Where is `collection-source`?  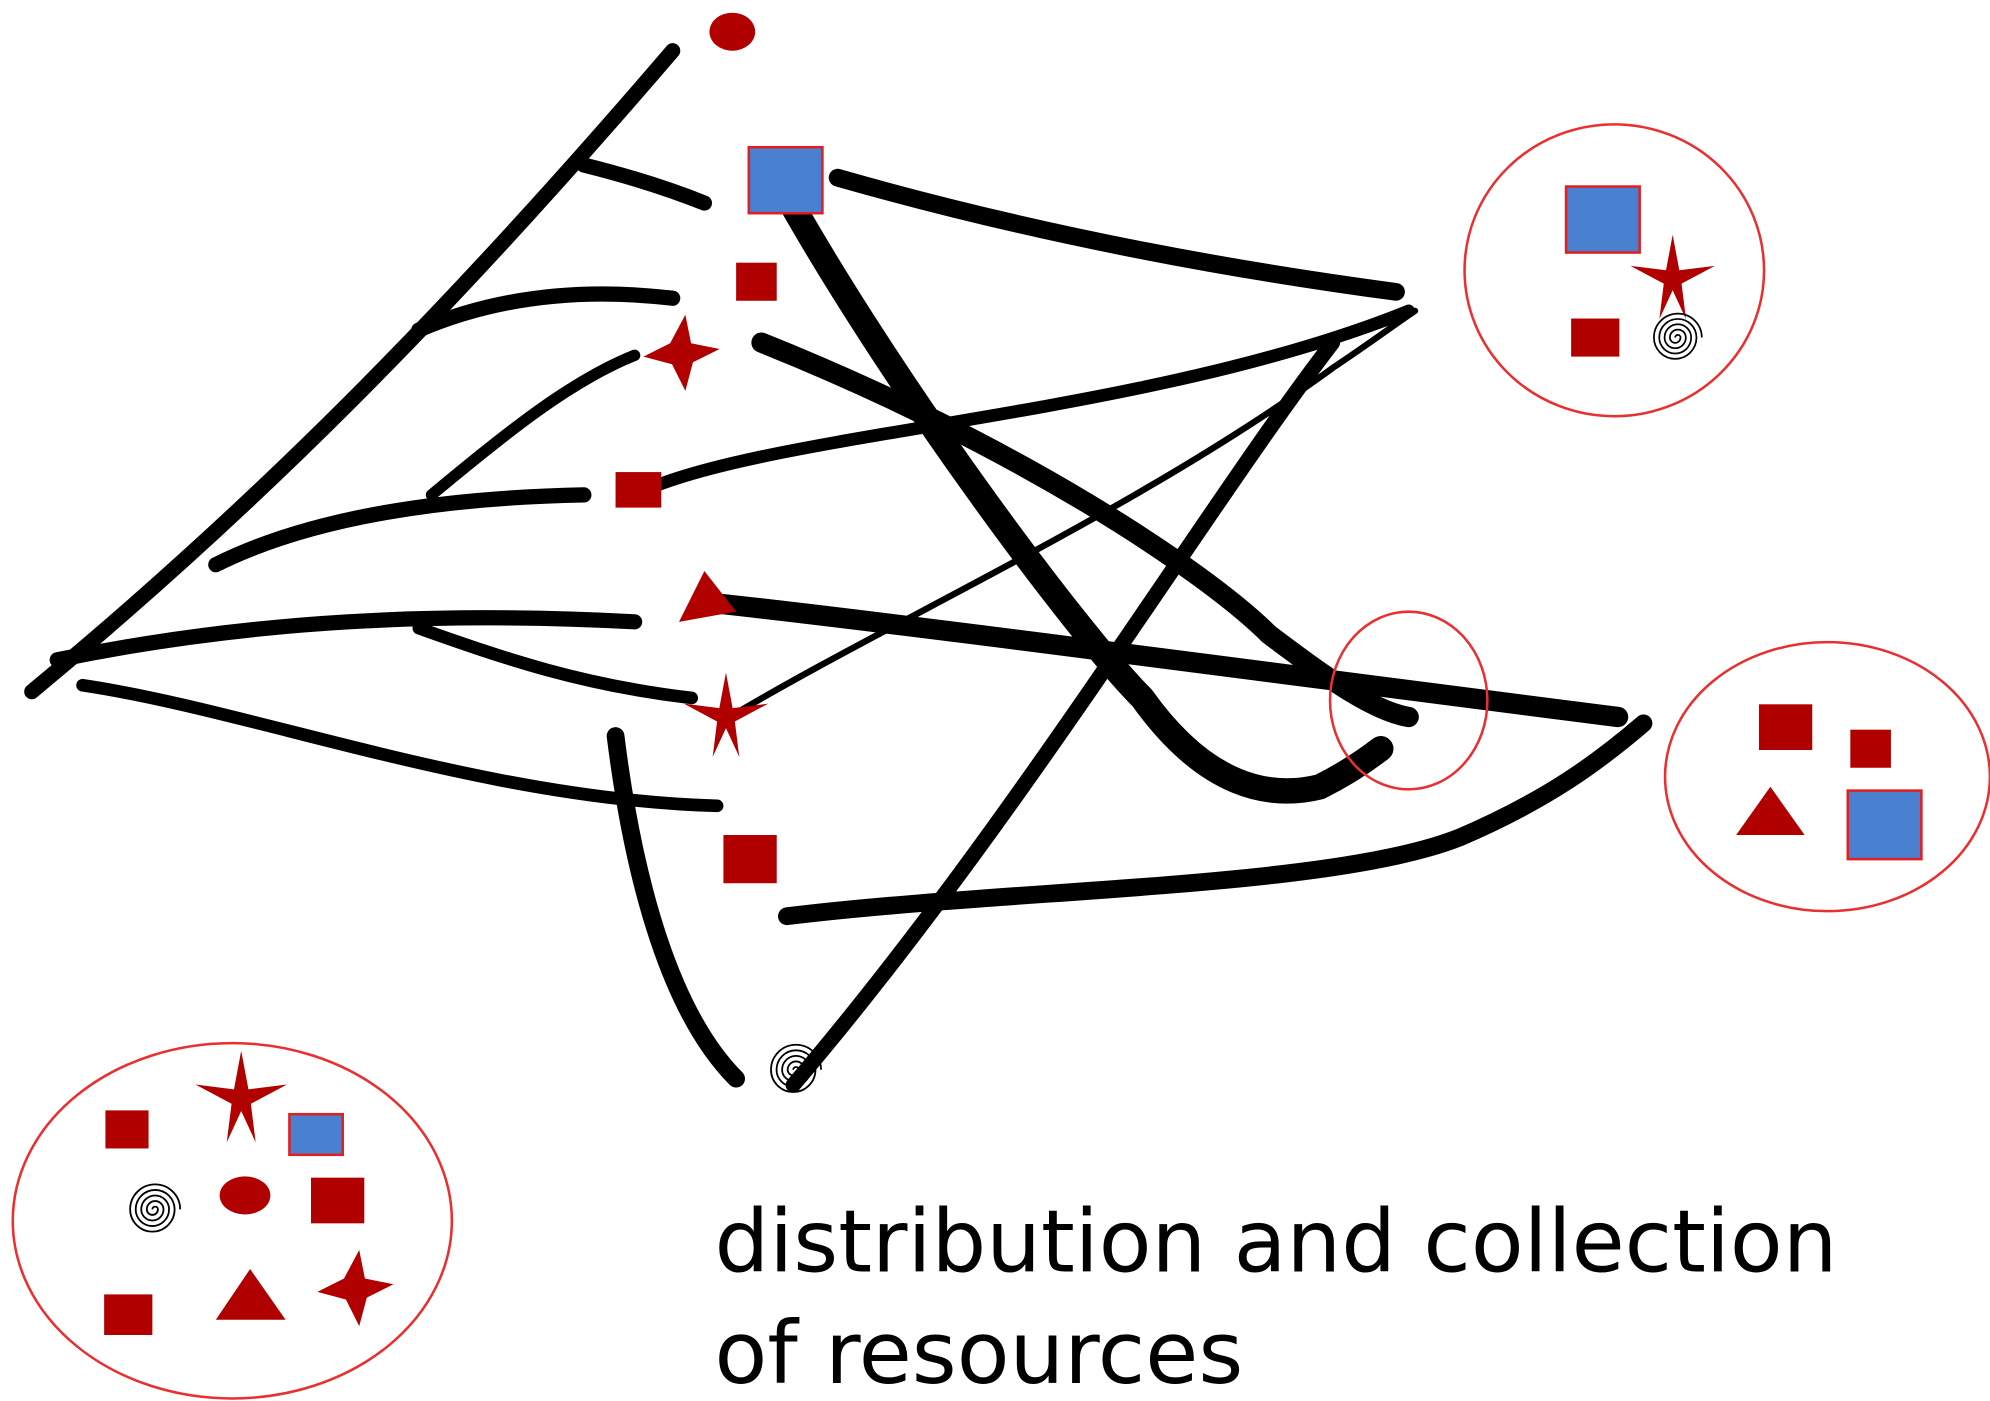 collection-source is located at coordinates (232, 1220).